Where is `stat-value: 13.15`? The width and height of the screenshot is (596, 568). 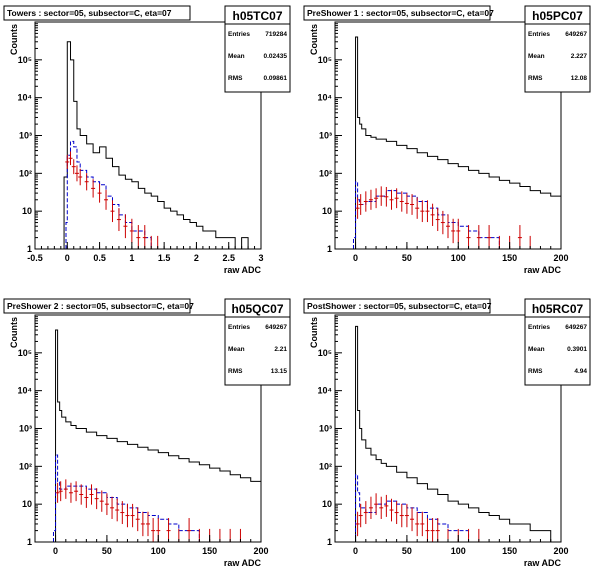 stat-value: 13.15 is located at coordinates (279, 371).